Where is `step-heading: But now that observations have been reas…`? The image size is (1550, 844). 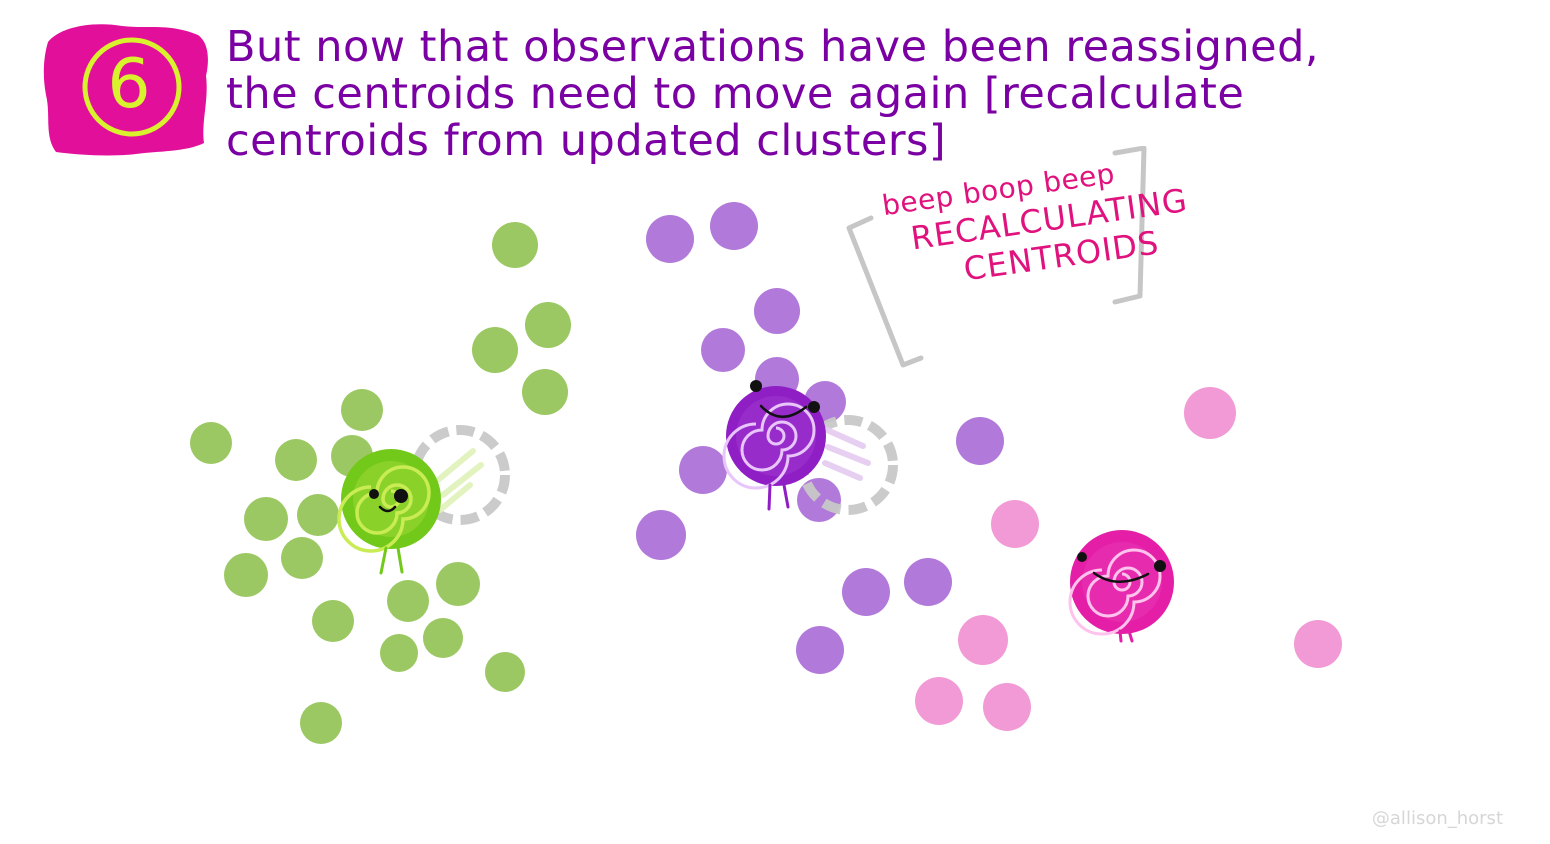
step-heading: But now that observations have been reas… is located at coordinates (773, 94).